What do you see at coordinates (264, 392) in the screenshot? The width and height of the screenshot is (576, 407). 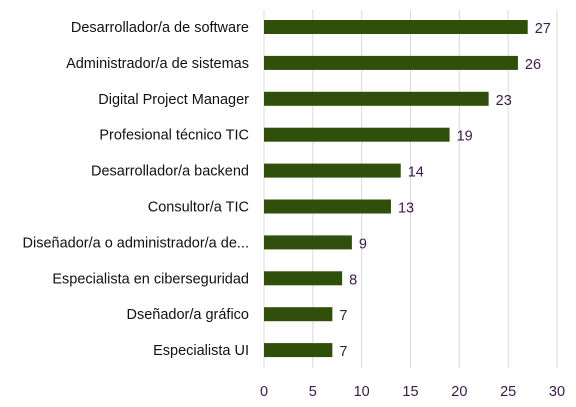 I see `x-tick-label: 0` at bounding box center [264, 392].